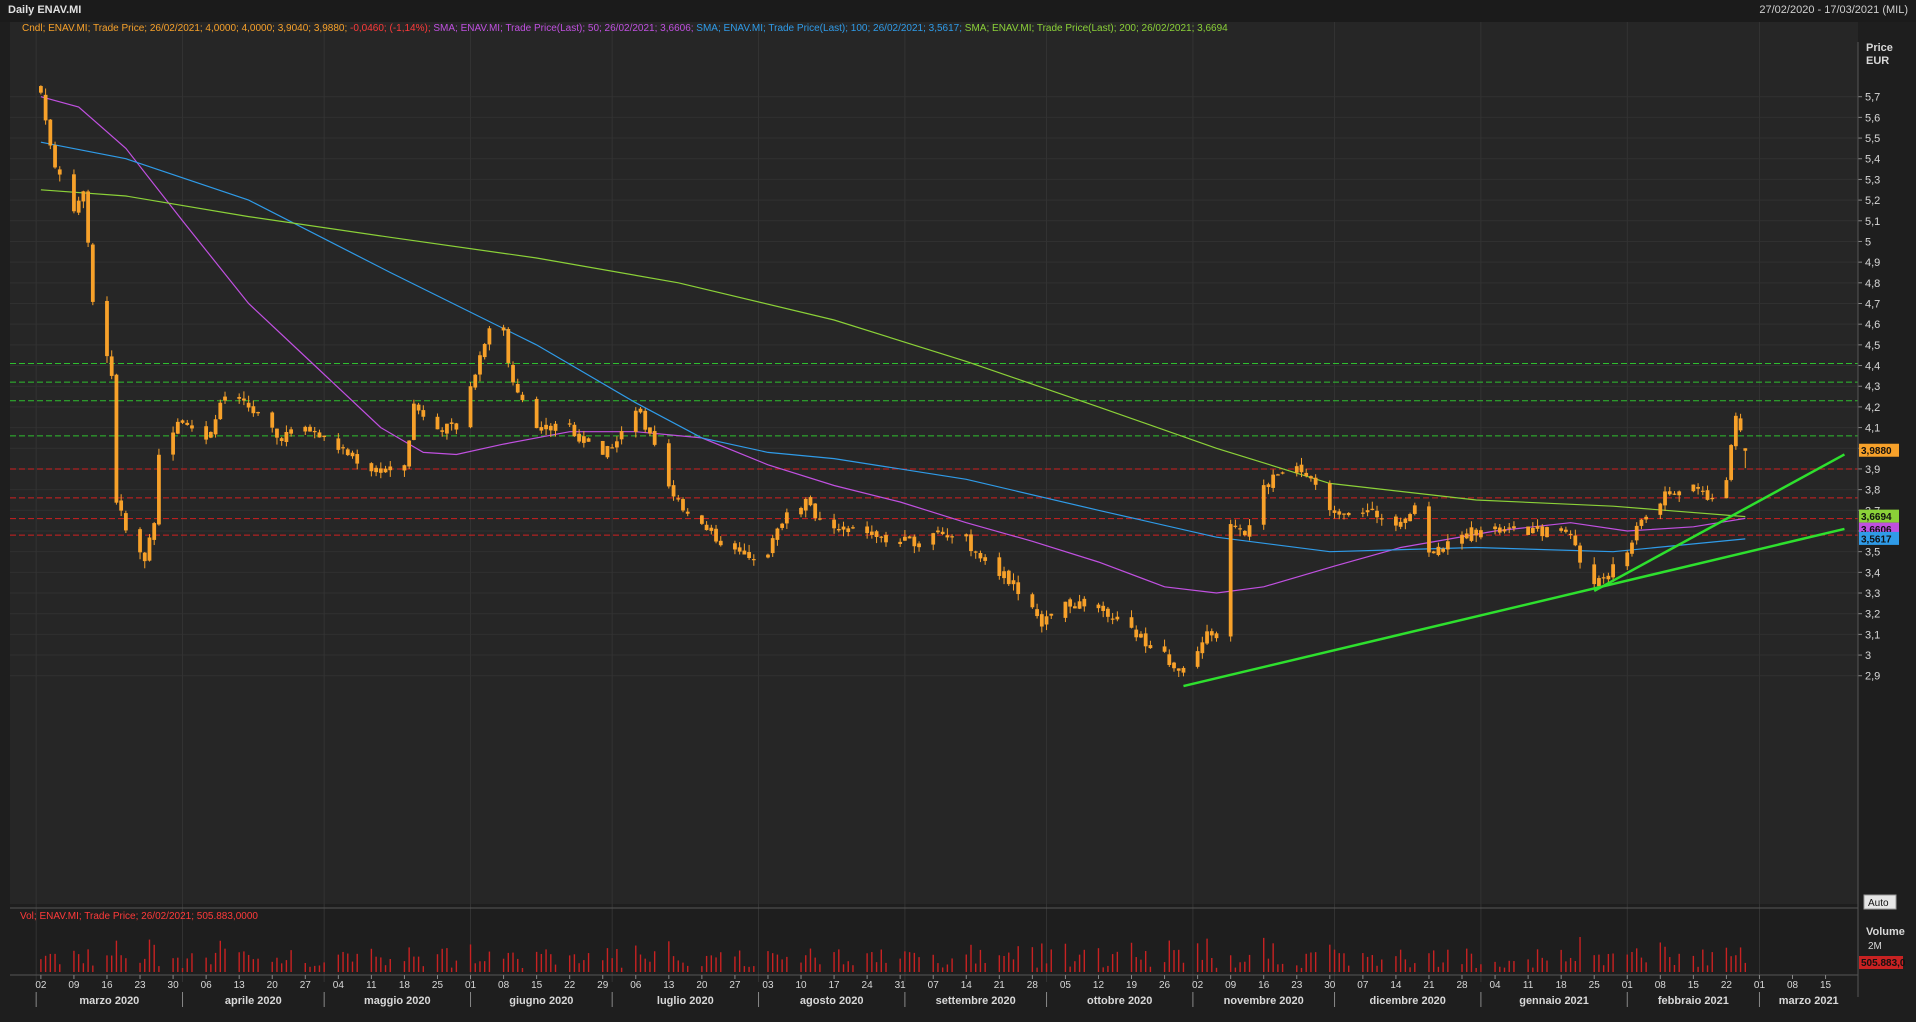  I want to click on price-tag-label: 3,5617, so click(1876, 539).